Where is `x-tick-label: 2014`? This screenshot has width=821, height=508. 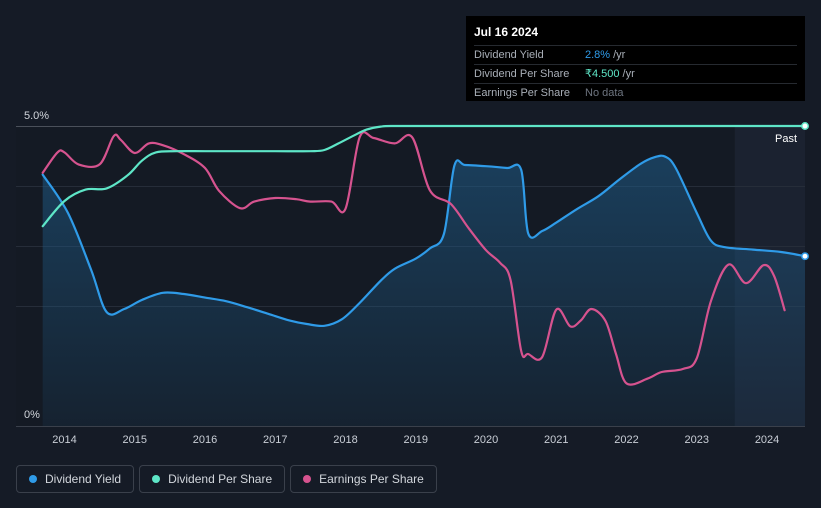
x-tick-label: 2014 is located at coordinates (64, 440).